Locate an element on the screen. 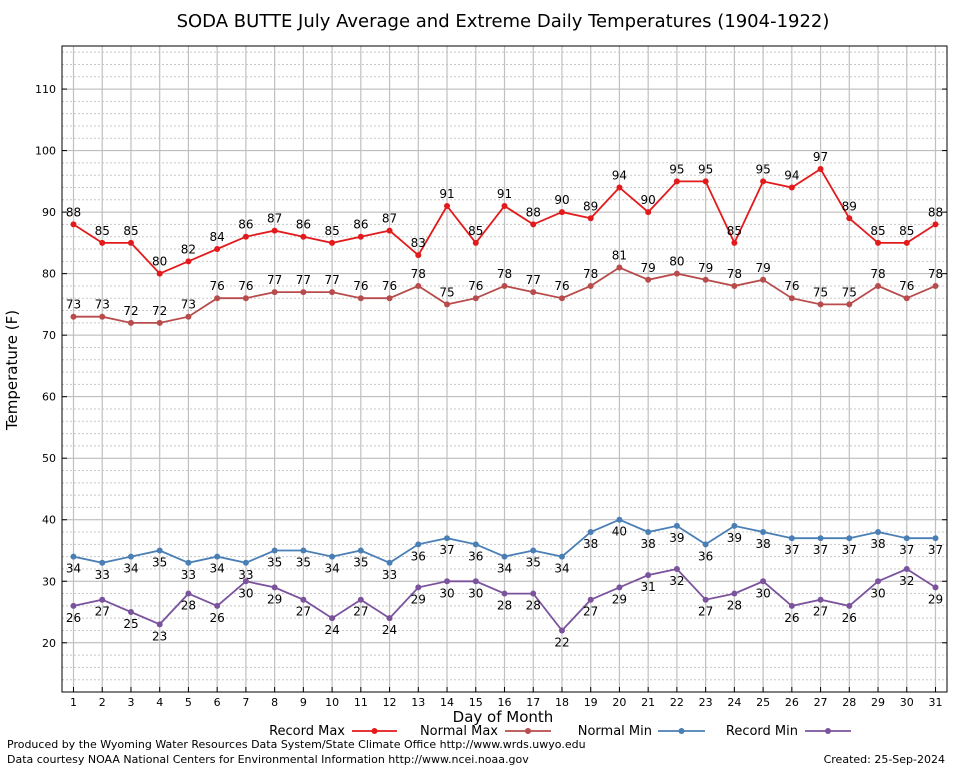 This screenshot has height=768, width=954. y-tick-label: 40 is located at coordinates (49, 520).